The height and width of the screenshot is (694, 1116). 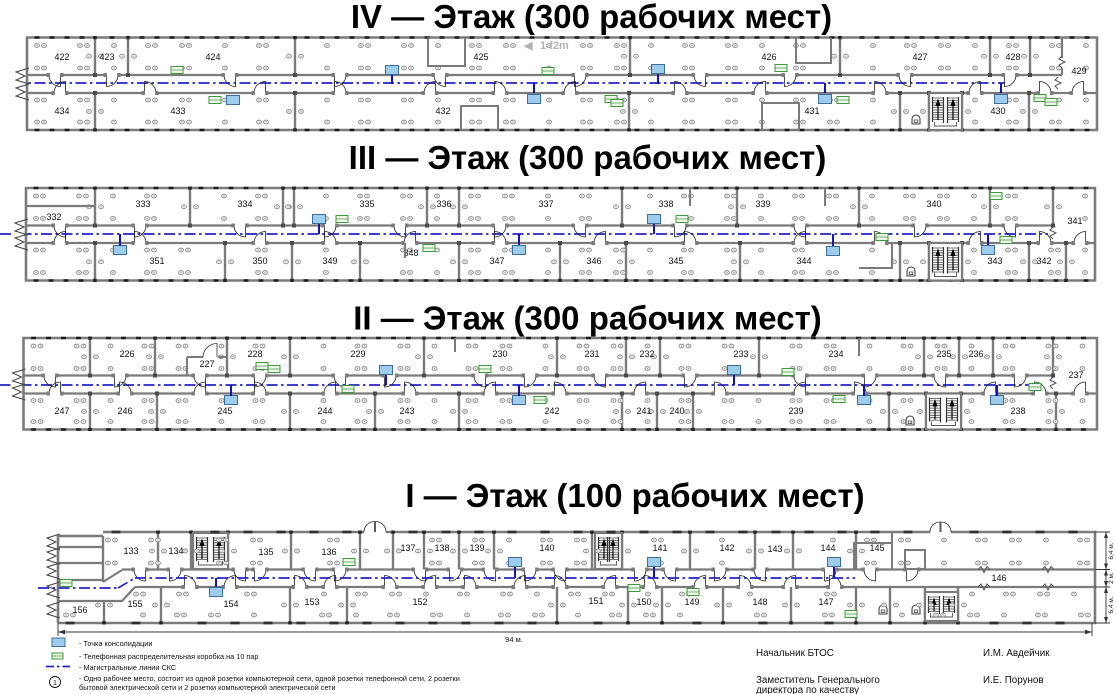 I want to click on svg-text: 430, so click(x=997, y=111).